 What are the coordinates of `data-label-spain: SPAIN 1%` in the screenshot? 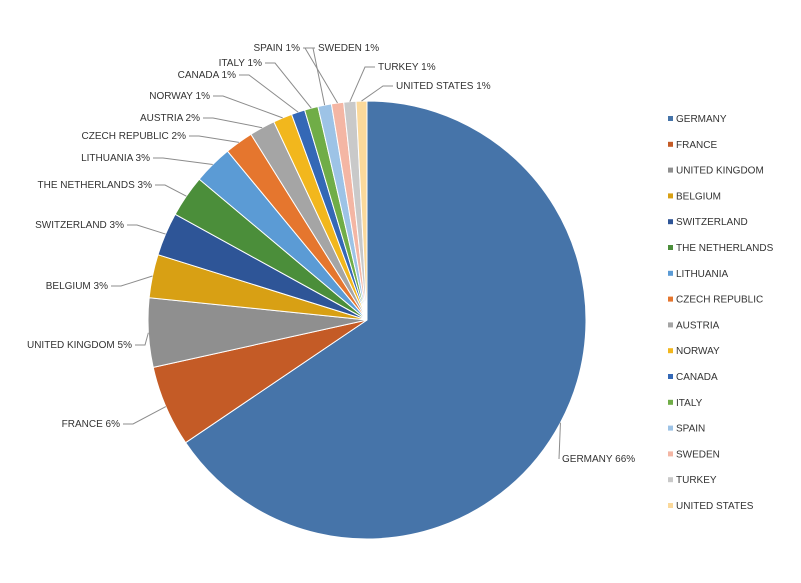 It's located at (277, 48).